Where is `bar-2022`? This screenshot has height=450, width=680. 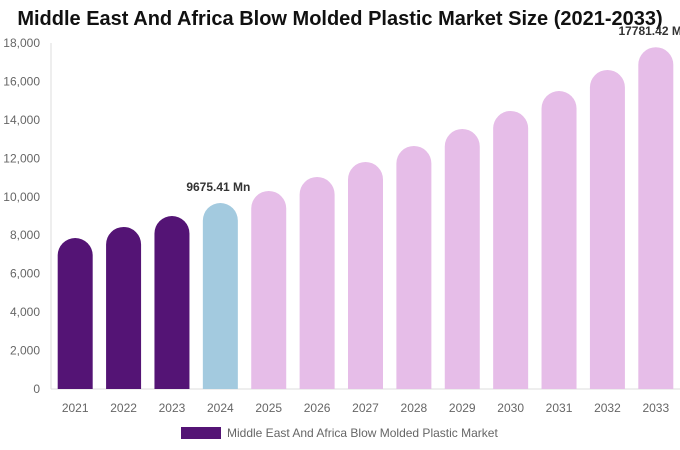
bar-2022 is located at coordinates (124, 307).